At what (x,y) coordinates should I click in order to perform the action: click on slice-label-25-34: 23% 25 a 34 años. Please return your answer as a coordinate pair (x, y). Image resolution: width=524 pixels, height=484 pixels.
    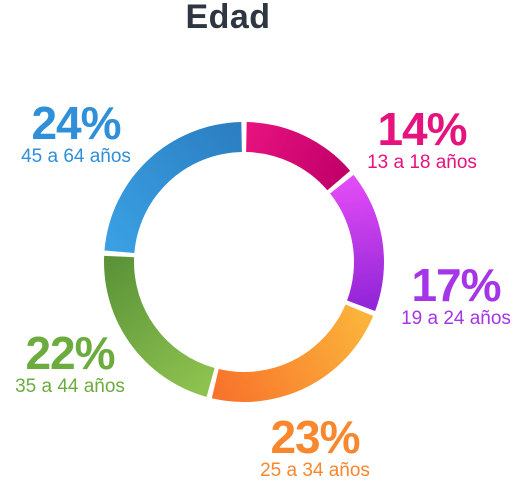
    Looking at the image, I should click on (315, 448).